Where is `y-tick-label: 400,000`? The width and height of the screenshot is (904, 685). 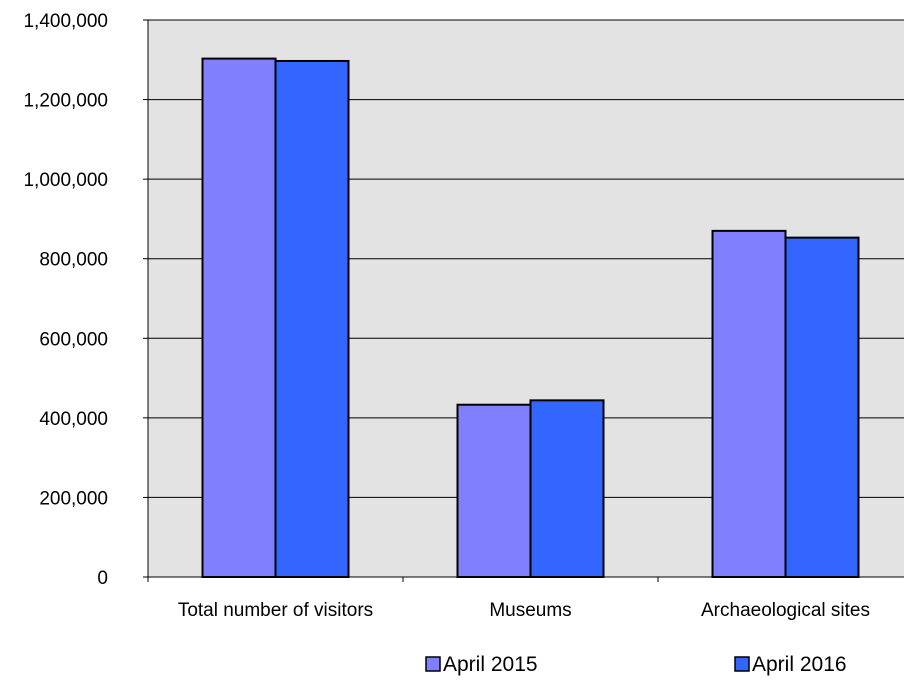 y-tick-label: 400,000 is located at coordinates (73, 419).